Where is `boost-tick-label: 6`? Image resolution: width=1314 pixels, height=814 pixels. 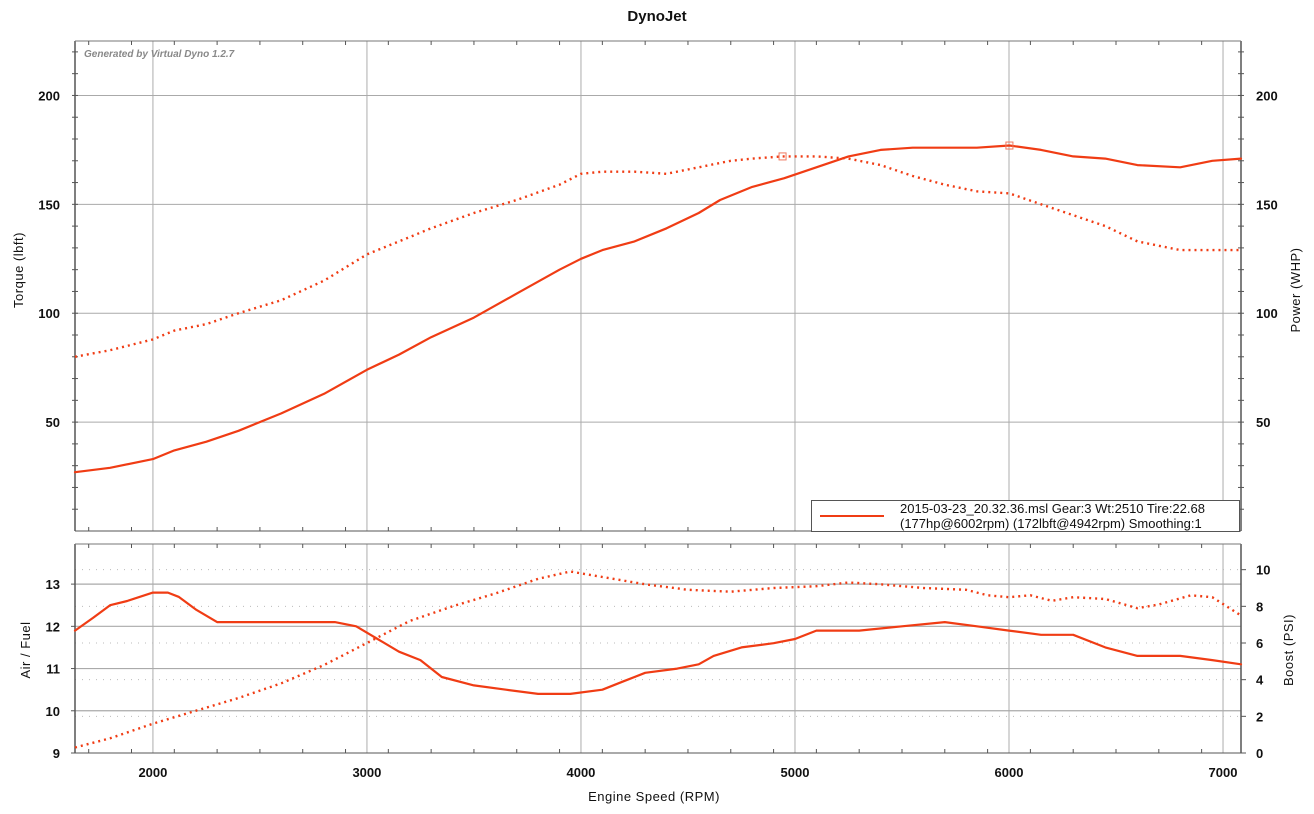 boost-tick-label: 6 is located at coordinates (1259, 643).